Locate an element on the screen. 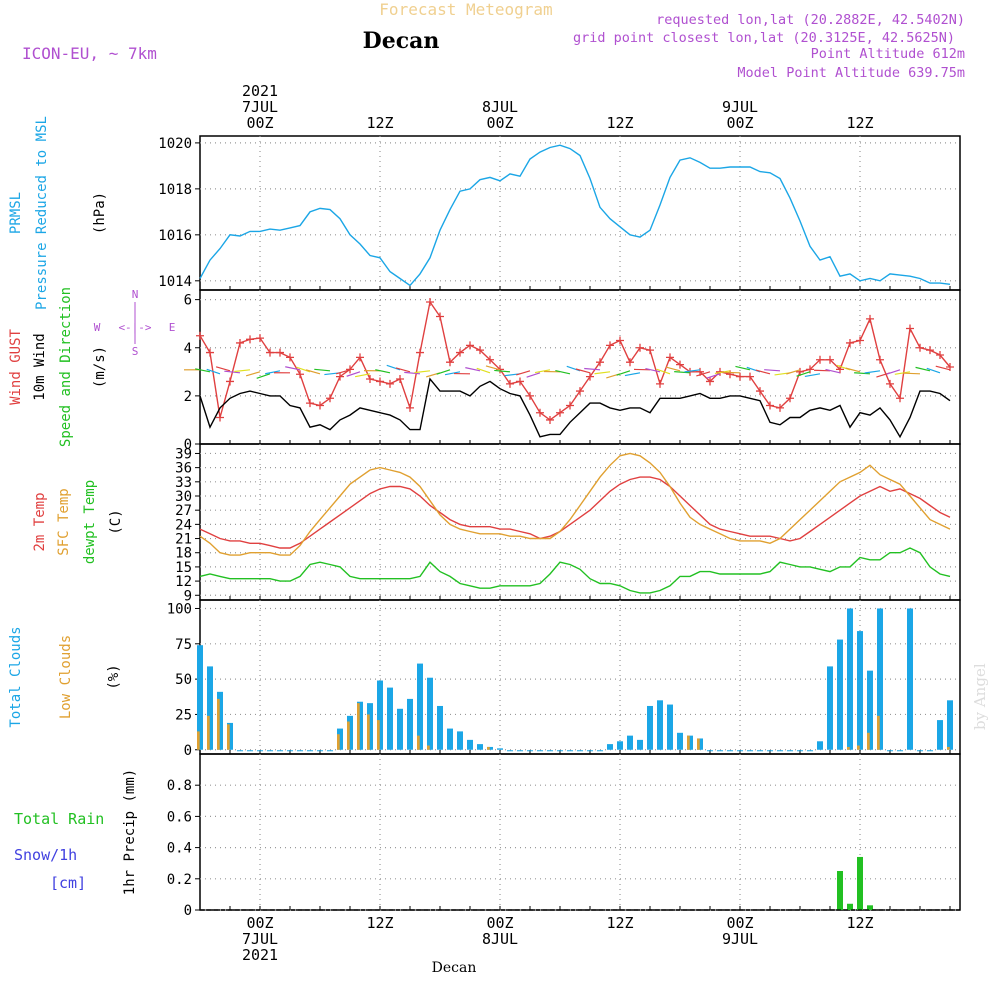  precip-frame is located at coordinates (580, 832).